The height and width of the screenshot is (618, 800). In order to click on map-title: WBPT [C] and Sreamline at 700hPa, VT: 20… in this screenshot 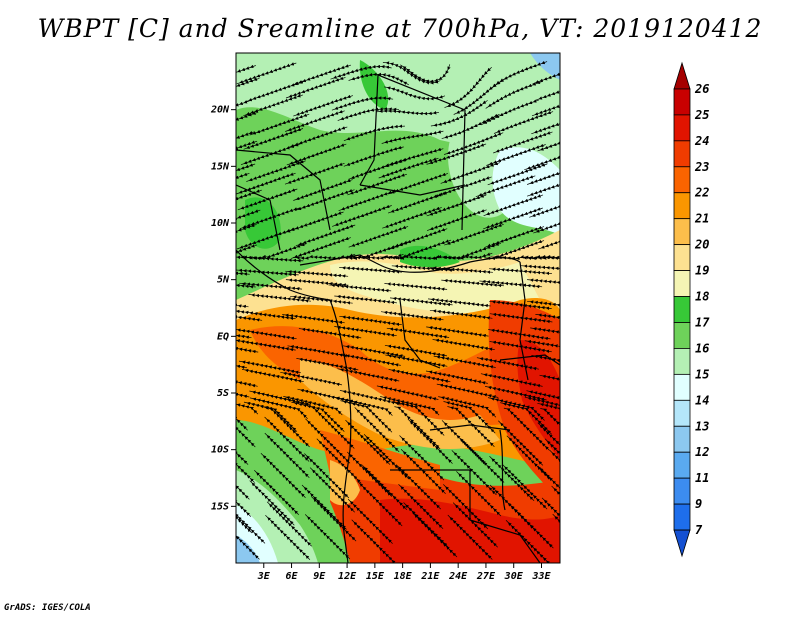, I will do `click(400, 28)`.